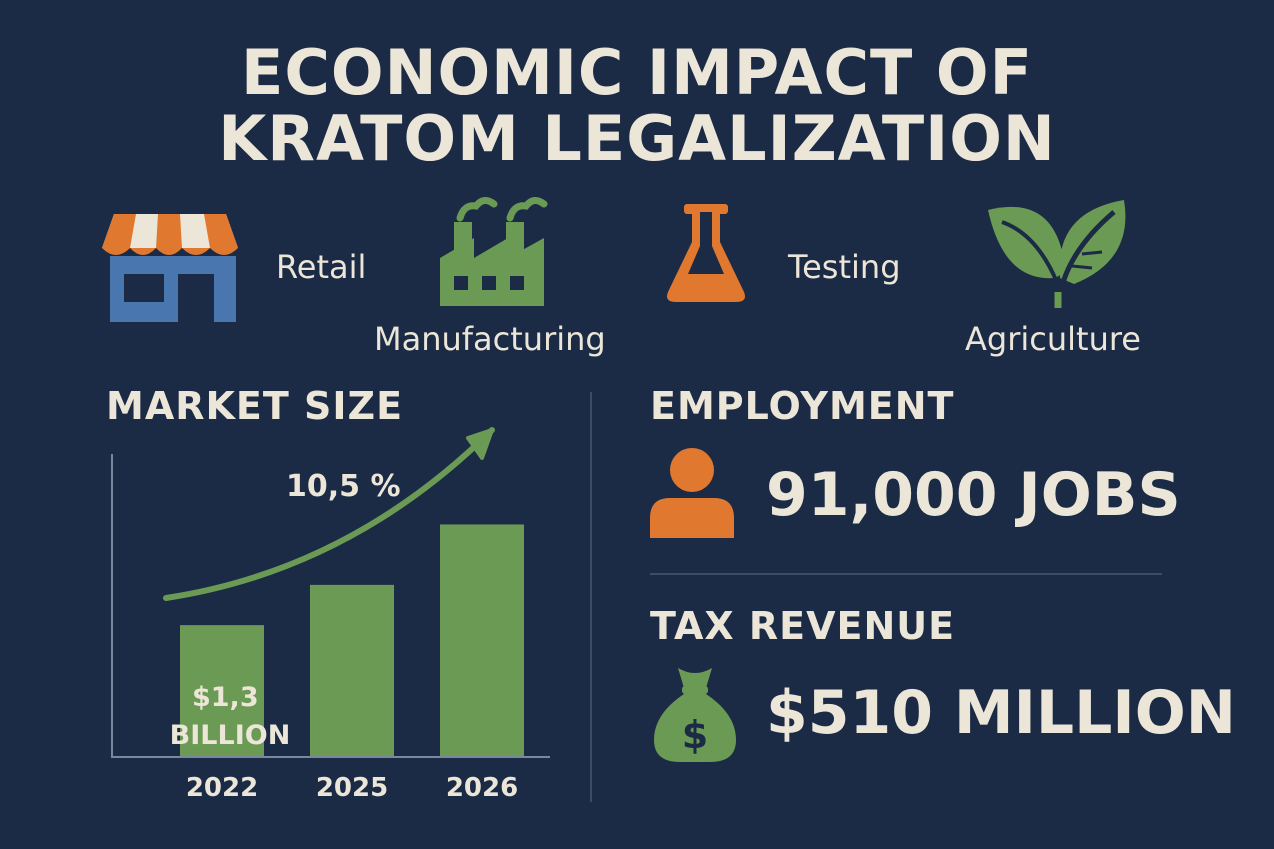 Image resolution: width=1274 pixels, height=849 pixels. Describe the element at coordinates (255, 406) in the screenshot. I see `market-size-heading: MARKET SIZE` at that location.